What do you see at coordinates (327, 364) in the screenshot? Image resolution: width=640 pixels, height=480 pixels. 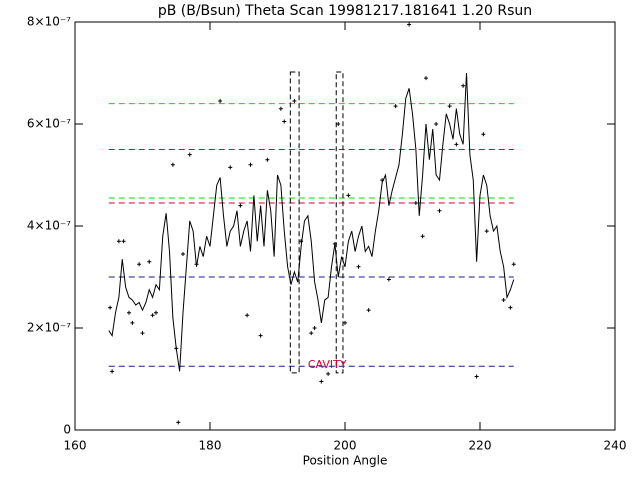 I see `annotation: CAVITY` at bounding box center [327, 364].